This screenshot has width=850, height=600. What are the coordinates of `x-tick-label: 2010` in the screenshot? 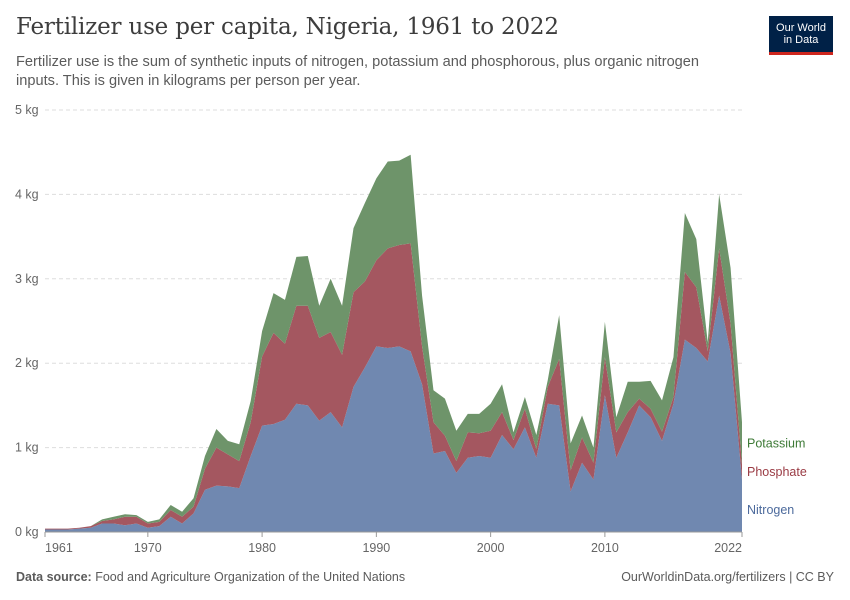 It's located at (605, 548).